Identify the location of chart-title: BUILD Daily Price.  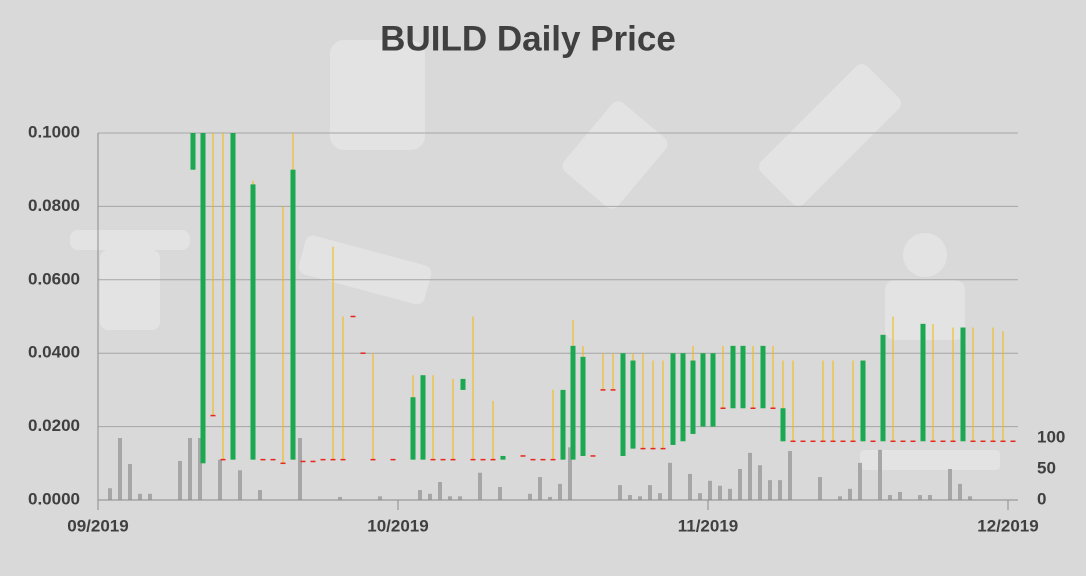
(528, 38).